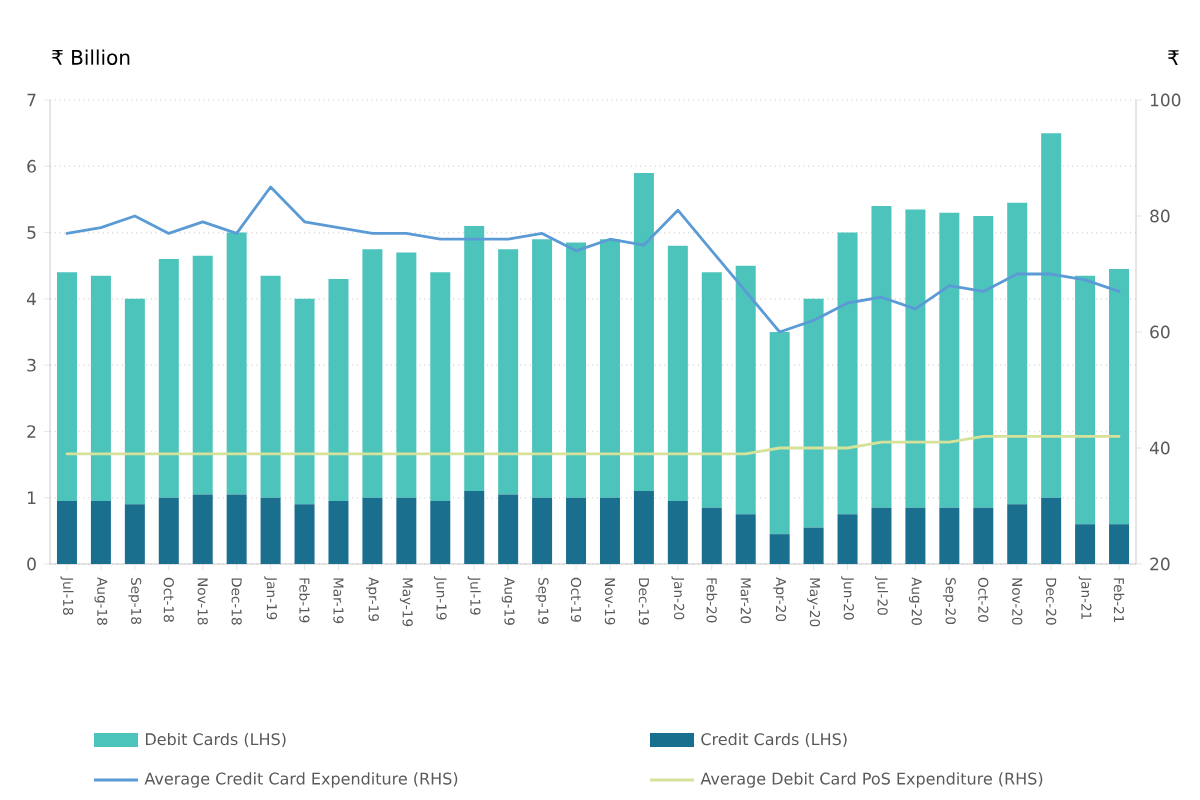  What do you see at coordinates (31, 431) in the screenshot?
I see `y-tick-label: 2` at bounding box center [31, 431].